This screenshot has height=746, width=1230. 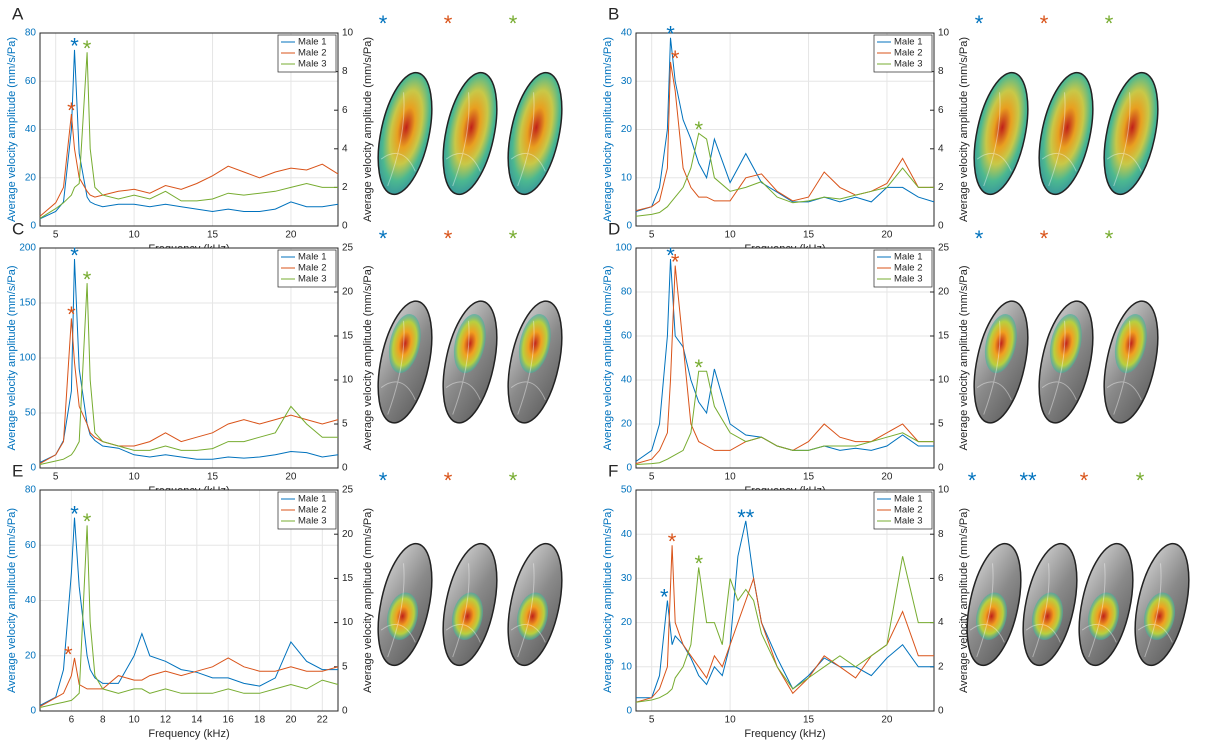 I want to click on y2-tick-label: 4, so click(x=345, y=148).